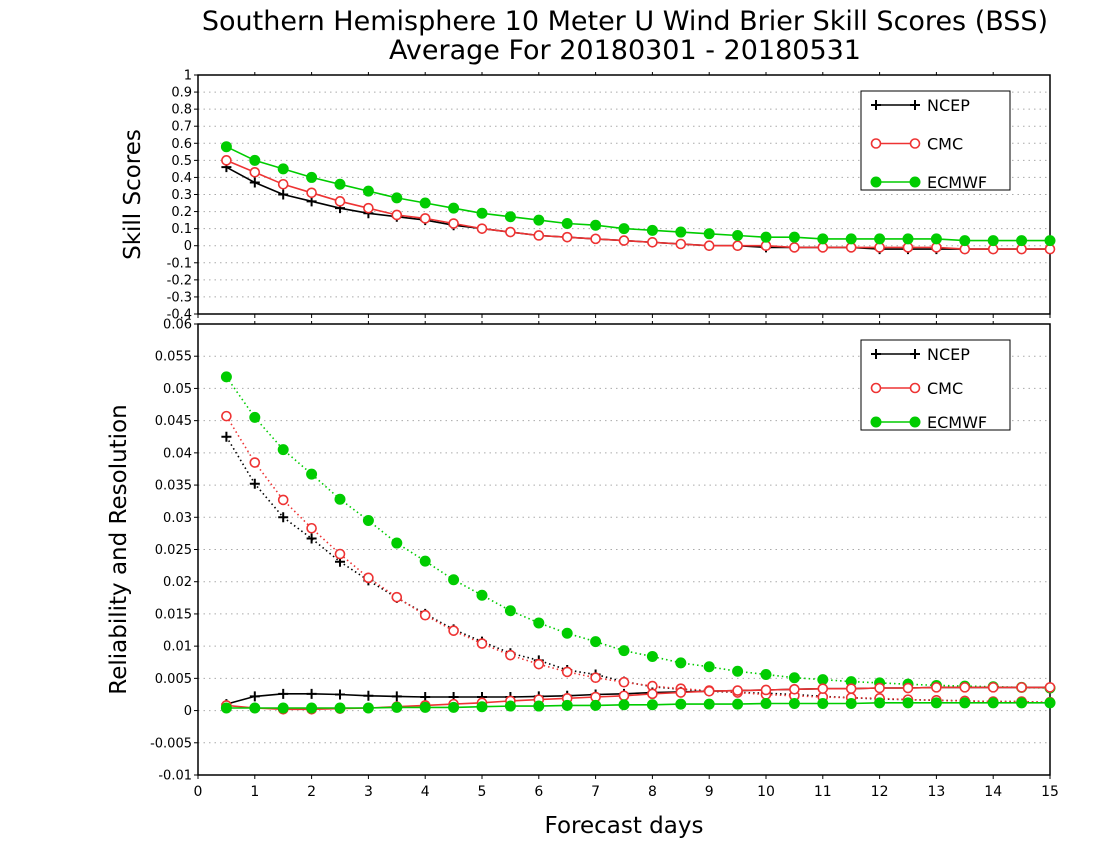  Describe the element at coordinates (173, 357) in the screenshot. I see `y-tick-label: 0.055` at that location.